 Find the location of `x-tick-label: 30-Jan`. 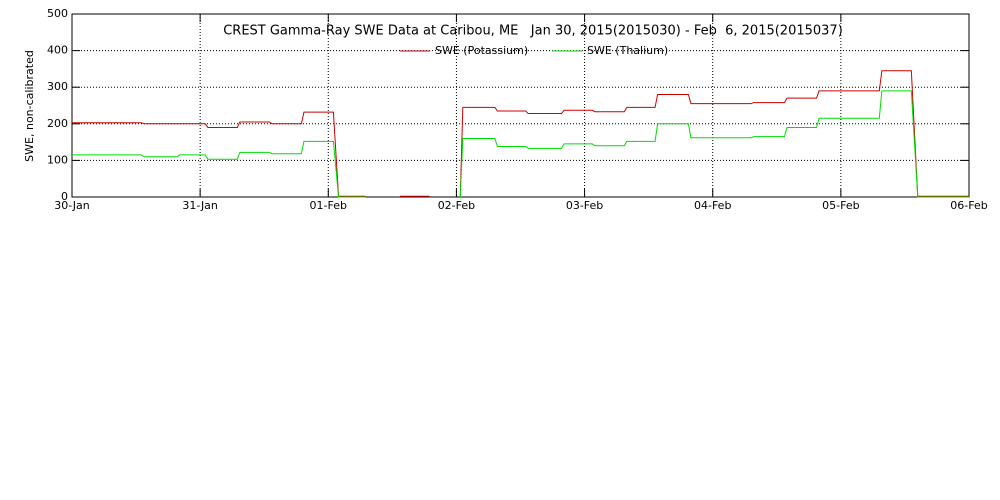

x-tick-label: 30-Jan is located at coordinates (72, 205).